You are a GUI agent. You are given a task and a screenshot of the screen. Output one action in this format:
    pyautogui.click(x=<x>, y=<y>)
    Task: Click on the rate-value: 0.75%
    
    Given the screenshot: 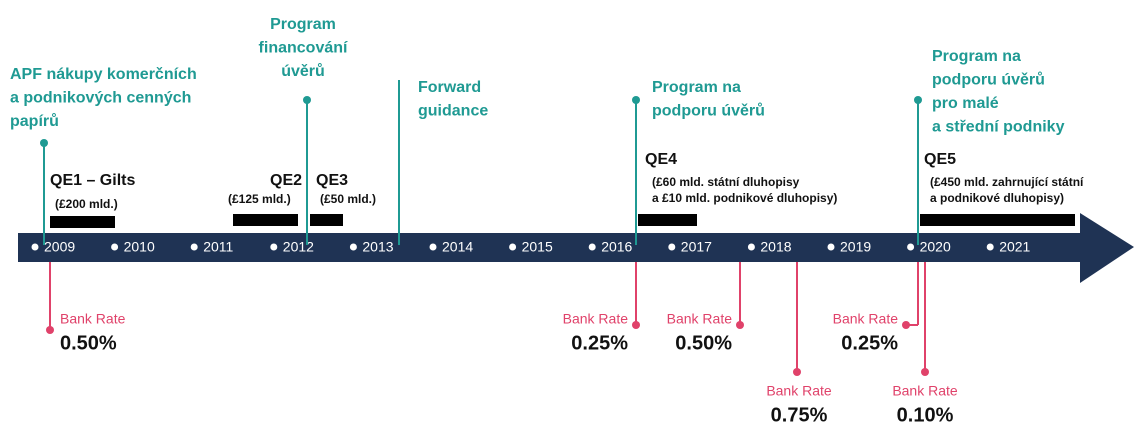 What is the action you would take?
    pyautogui.click(x=799, y=415)
    